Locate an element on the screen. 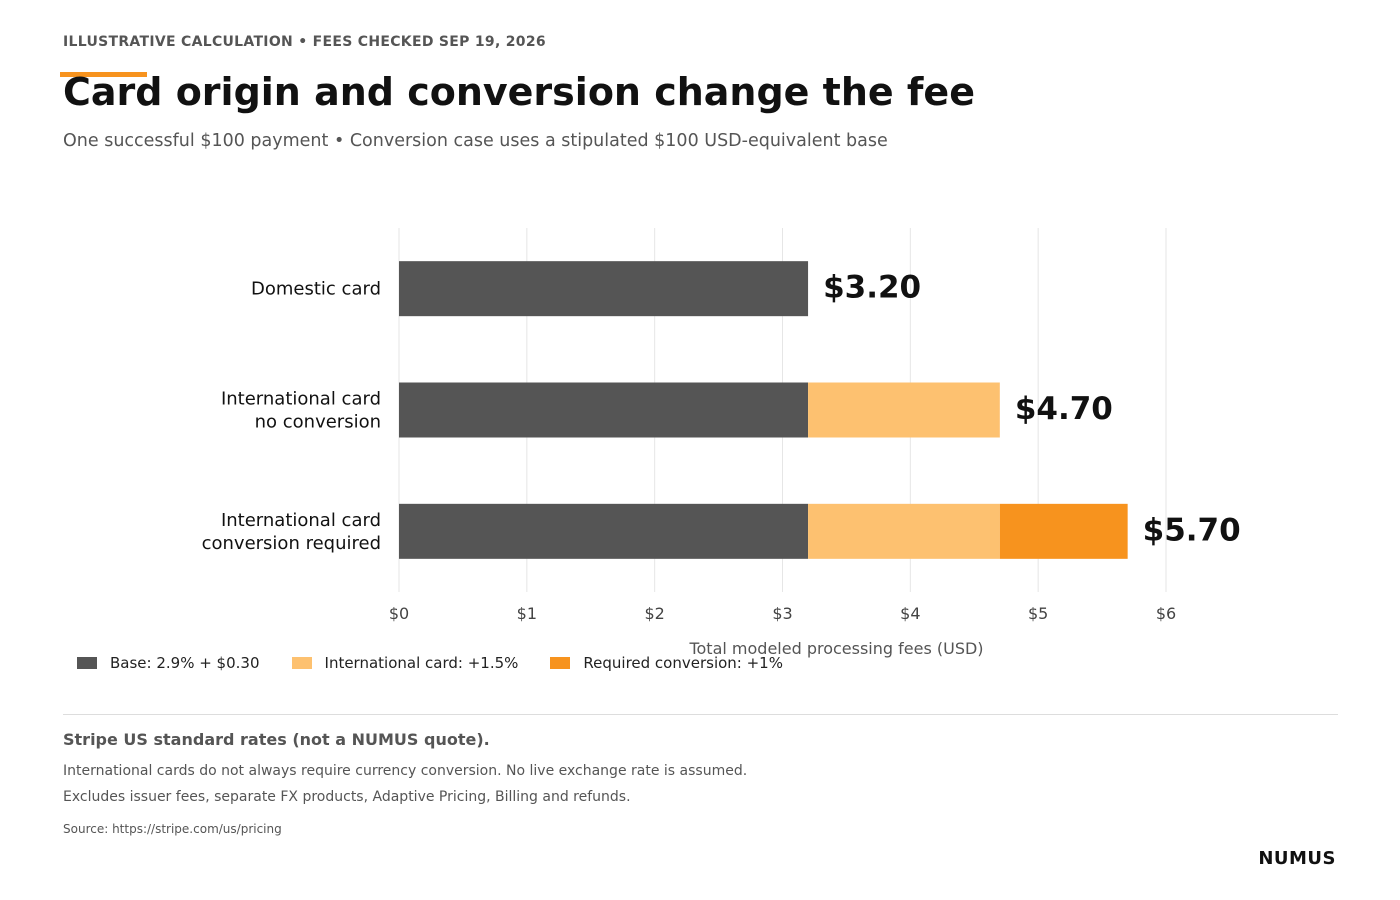 This screenshot has width=1400, height=900. footer-divider is located at coordinates (700, 714).